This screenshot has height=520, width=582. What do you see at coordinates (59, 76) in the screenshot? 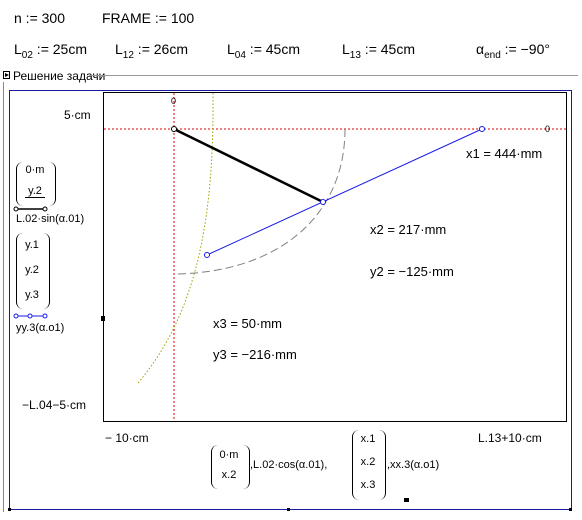
I see `region-title: Решение задачи` at bounding box center [59, 76].